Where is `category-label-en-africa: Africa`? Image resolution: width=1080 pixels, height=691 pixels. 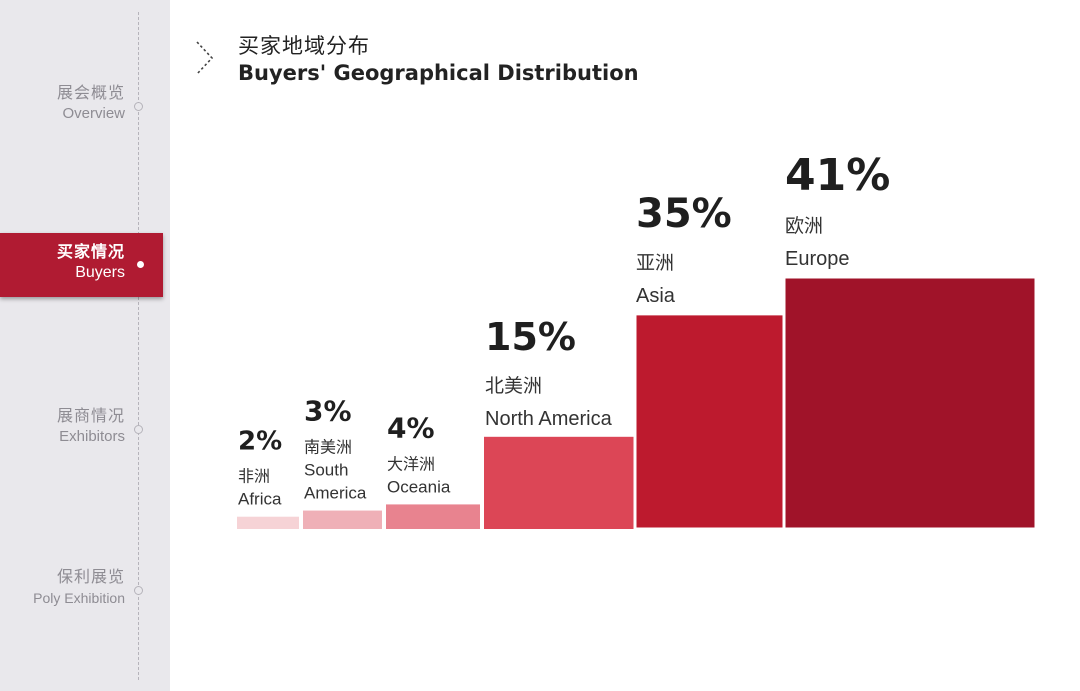
category-label-en-africa: Africa is located at coordinates (260, 499).